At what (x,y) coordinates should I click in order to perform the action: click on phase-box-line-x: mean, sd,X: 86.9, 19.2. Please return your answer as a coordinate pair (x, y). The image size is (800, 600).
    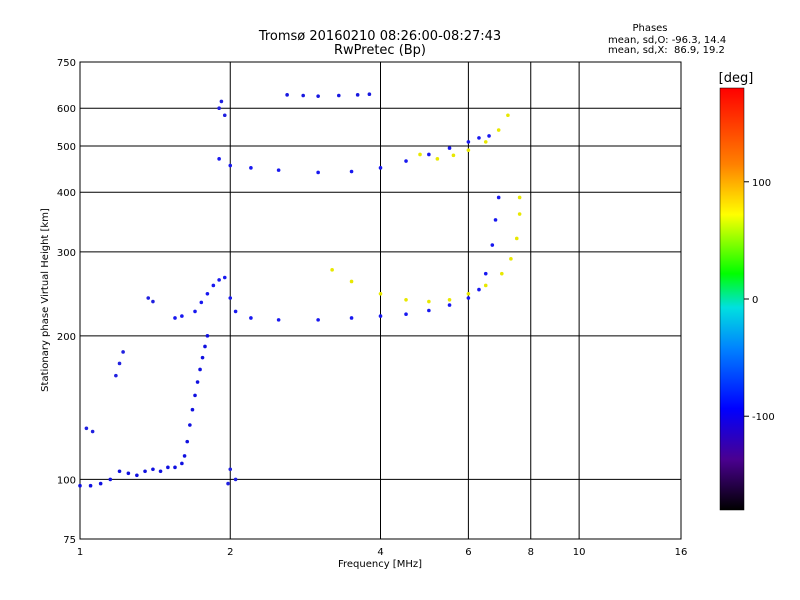
    Looking at the image, I should click on (666, 50).